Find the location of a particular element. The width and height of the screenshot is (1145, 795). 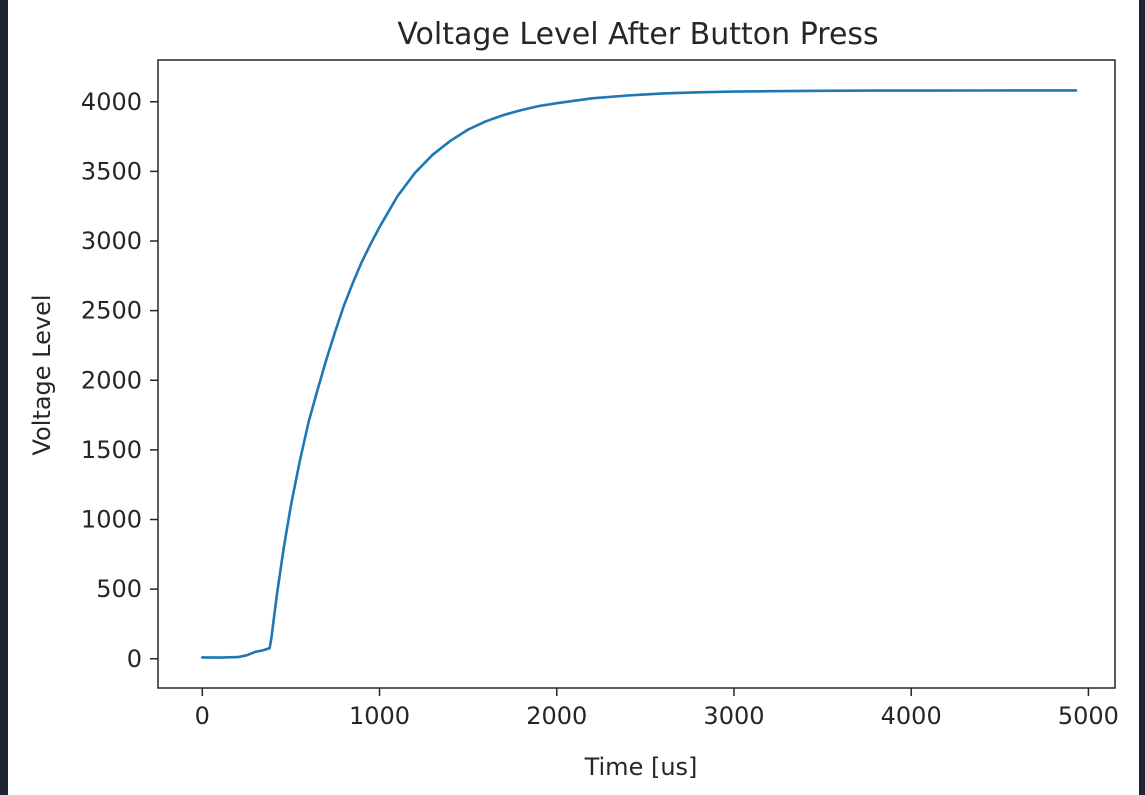

y-tick-label: 3500 is located at coordinates (111, 171).